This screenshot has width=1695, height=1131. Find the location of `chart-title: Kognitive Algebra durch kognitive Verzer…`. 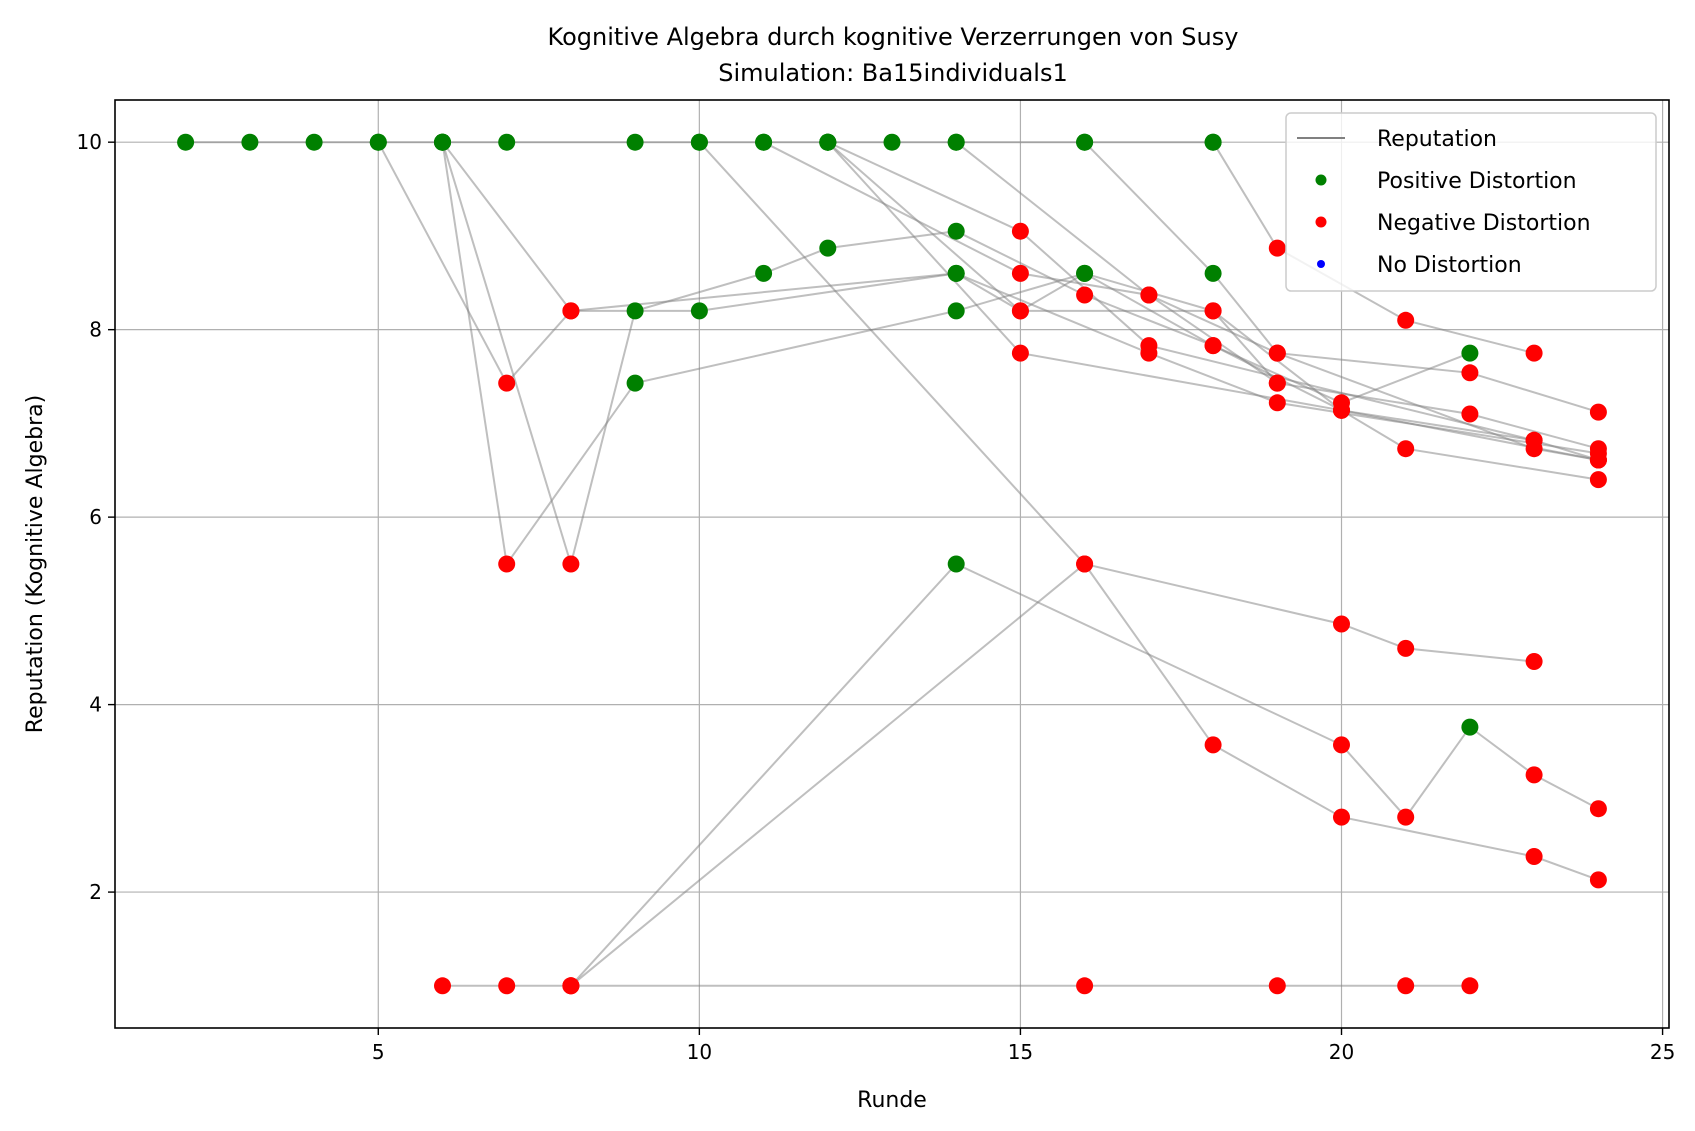

chart-title: Kognitive Algebra durch kognitive Verzer… is located at coordinates (893, 37).